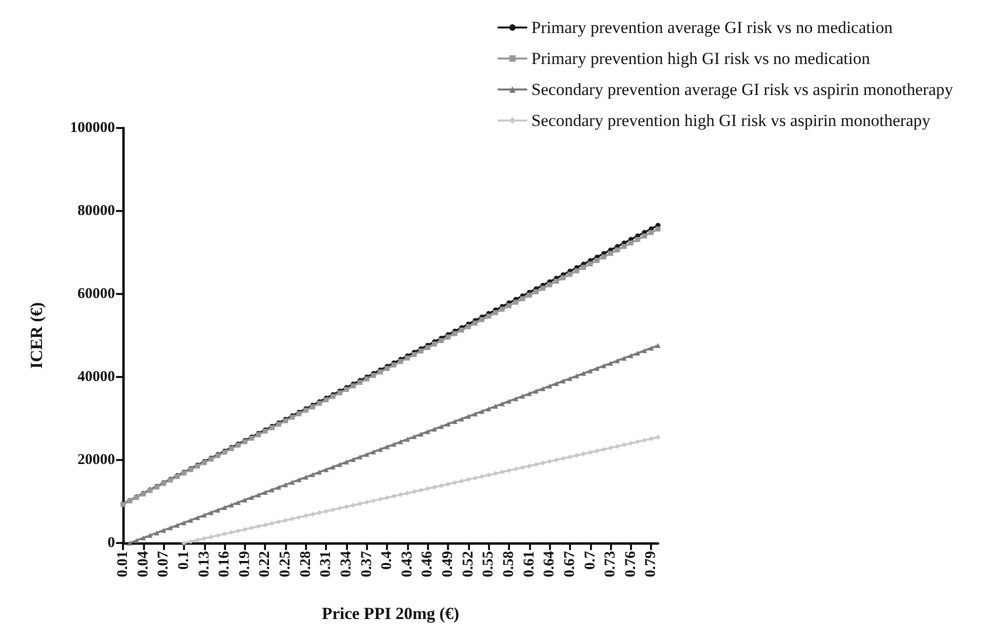  What do you see at coordinates (244, 564) in the screenshot?
I see `x-tick-label: 0.19` at bounding box center [244, 564].